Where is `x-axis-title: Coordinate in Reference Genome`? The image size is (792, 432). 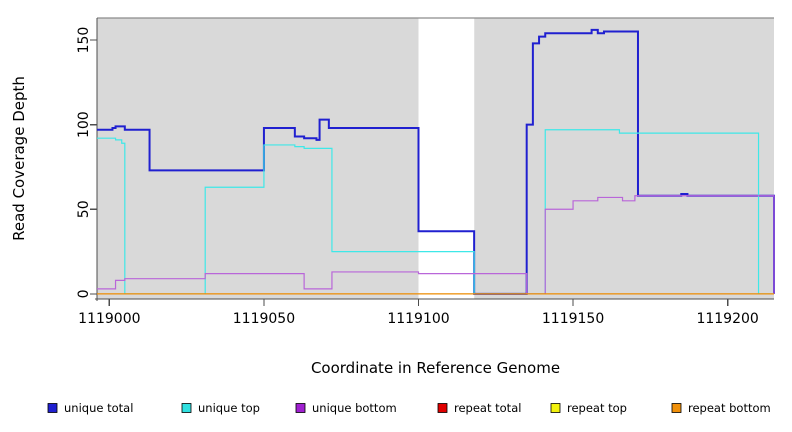 x-axis-title: Coordinate in Reference Genome is located at coordinates (435, 368).